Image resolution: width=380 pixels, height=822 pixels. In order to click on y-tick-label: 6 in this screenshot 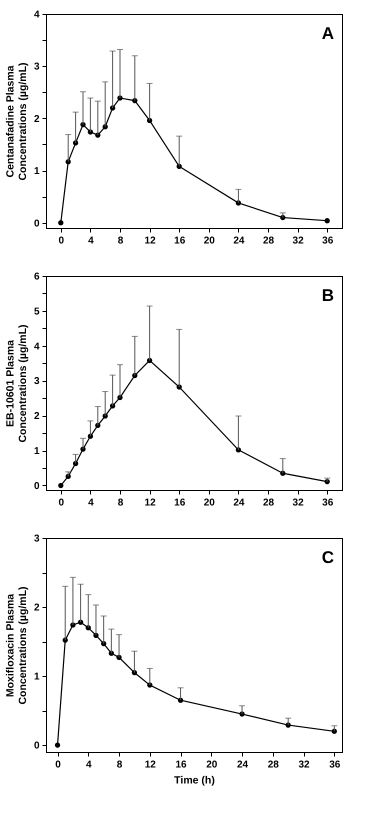, I will do `click(37, 277)`.